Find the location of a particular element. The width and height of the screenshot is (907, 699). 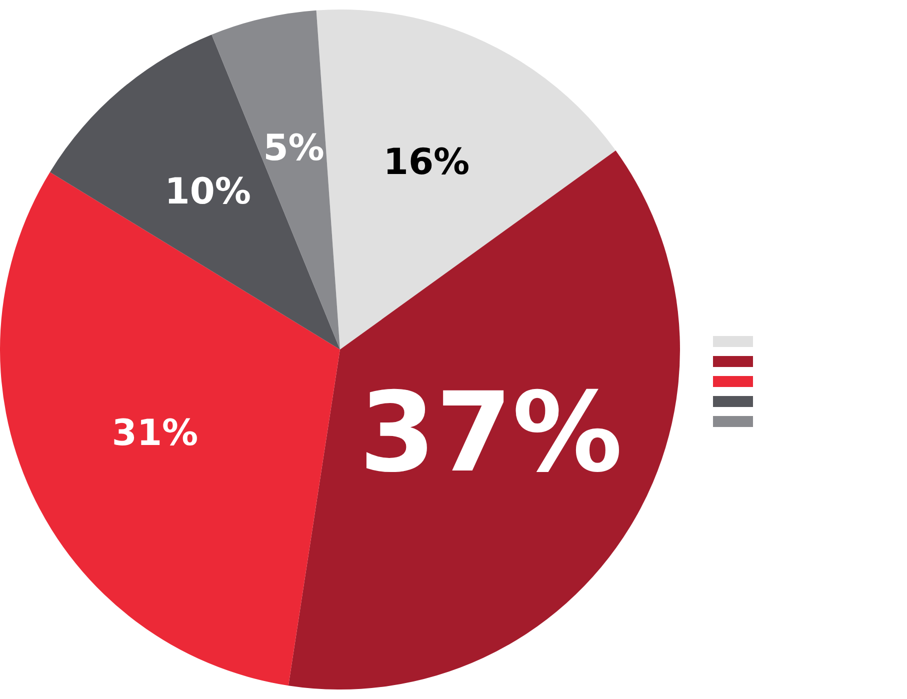

data-label: 37% is located at coordinates (490, 432).